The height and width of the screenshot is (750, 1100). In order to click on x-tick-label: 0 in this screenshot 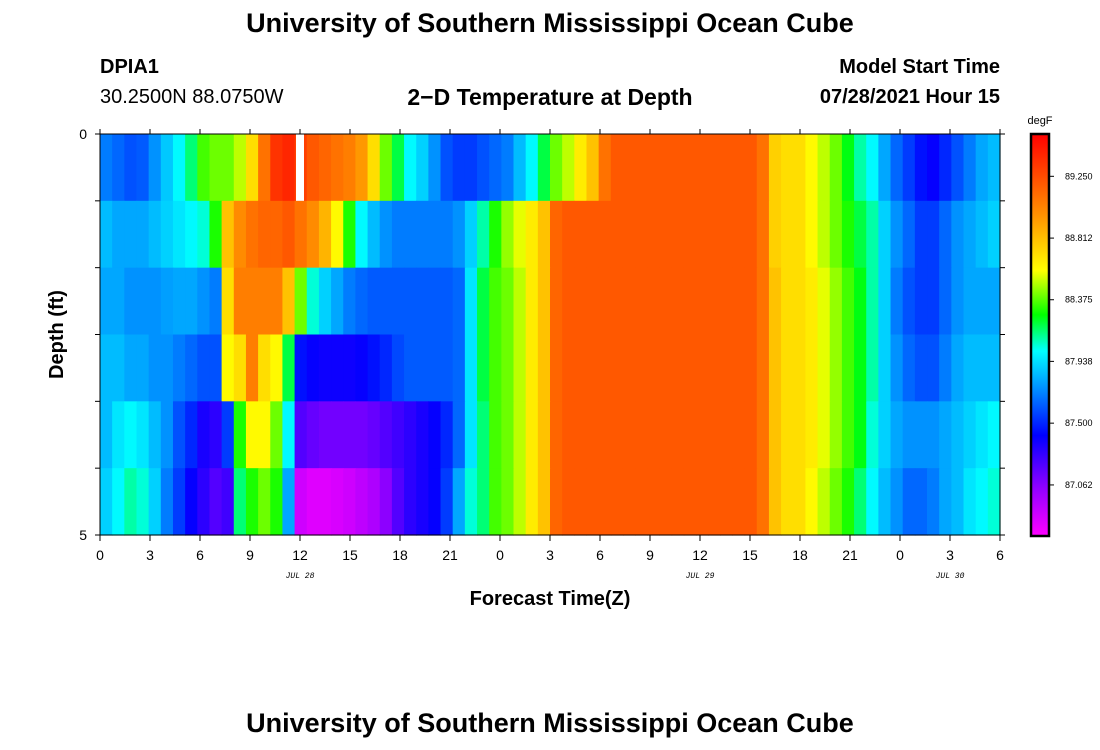, I will do `click(100, 555)`.